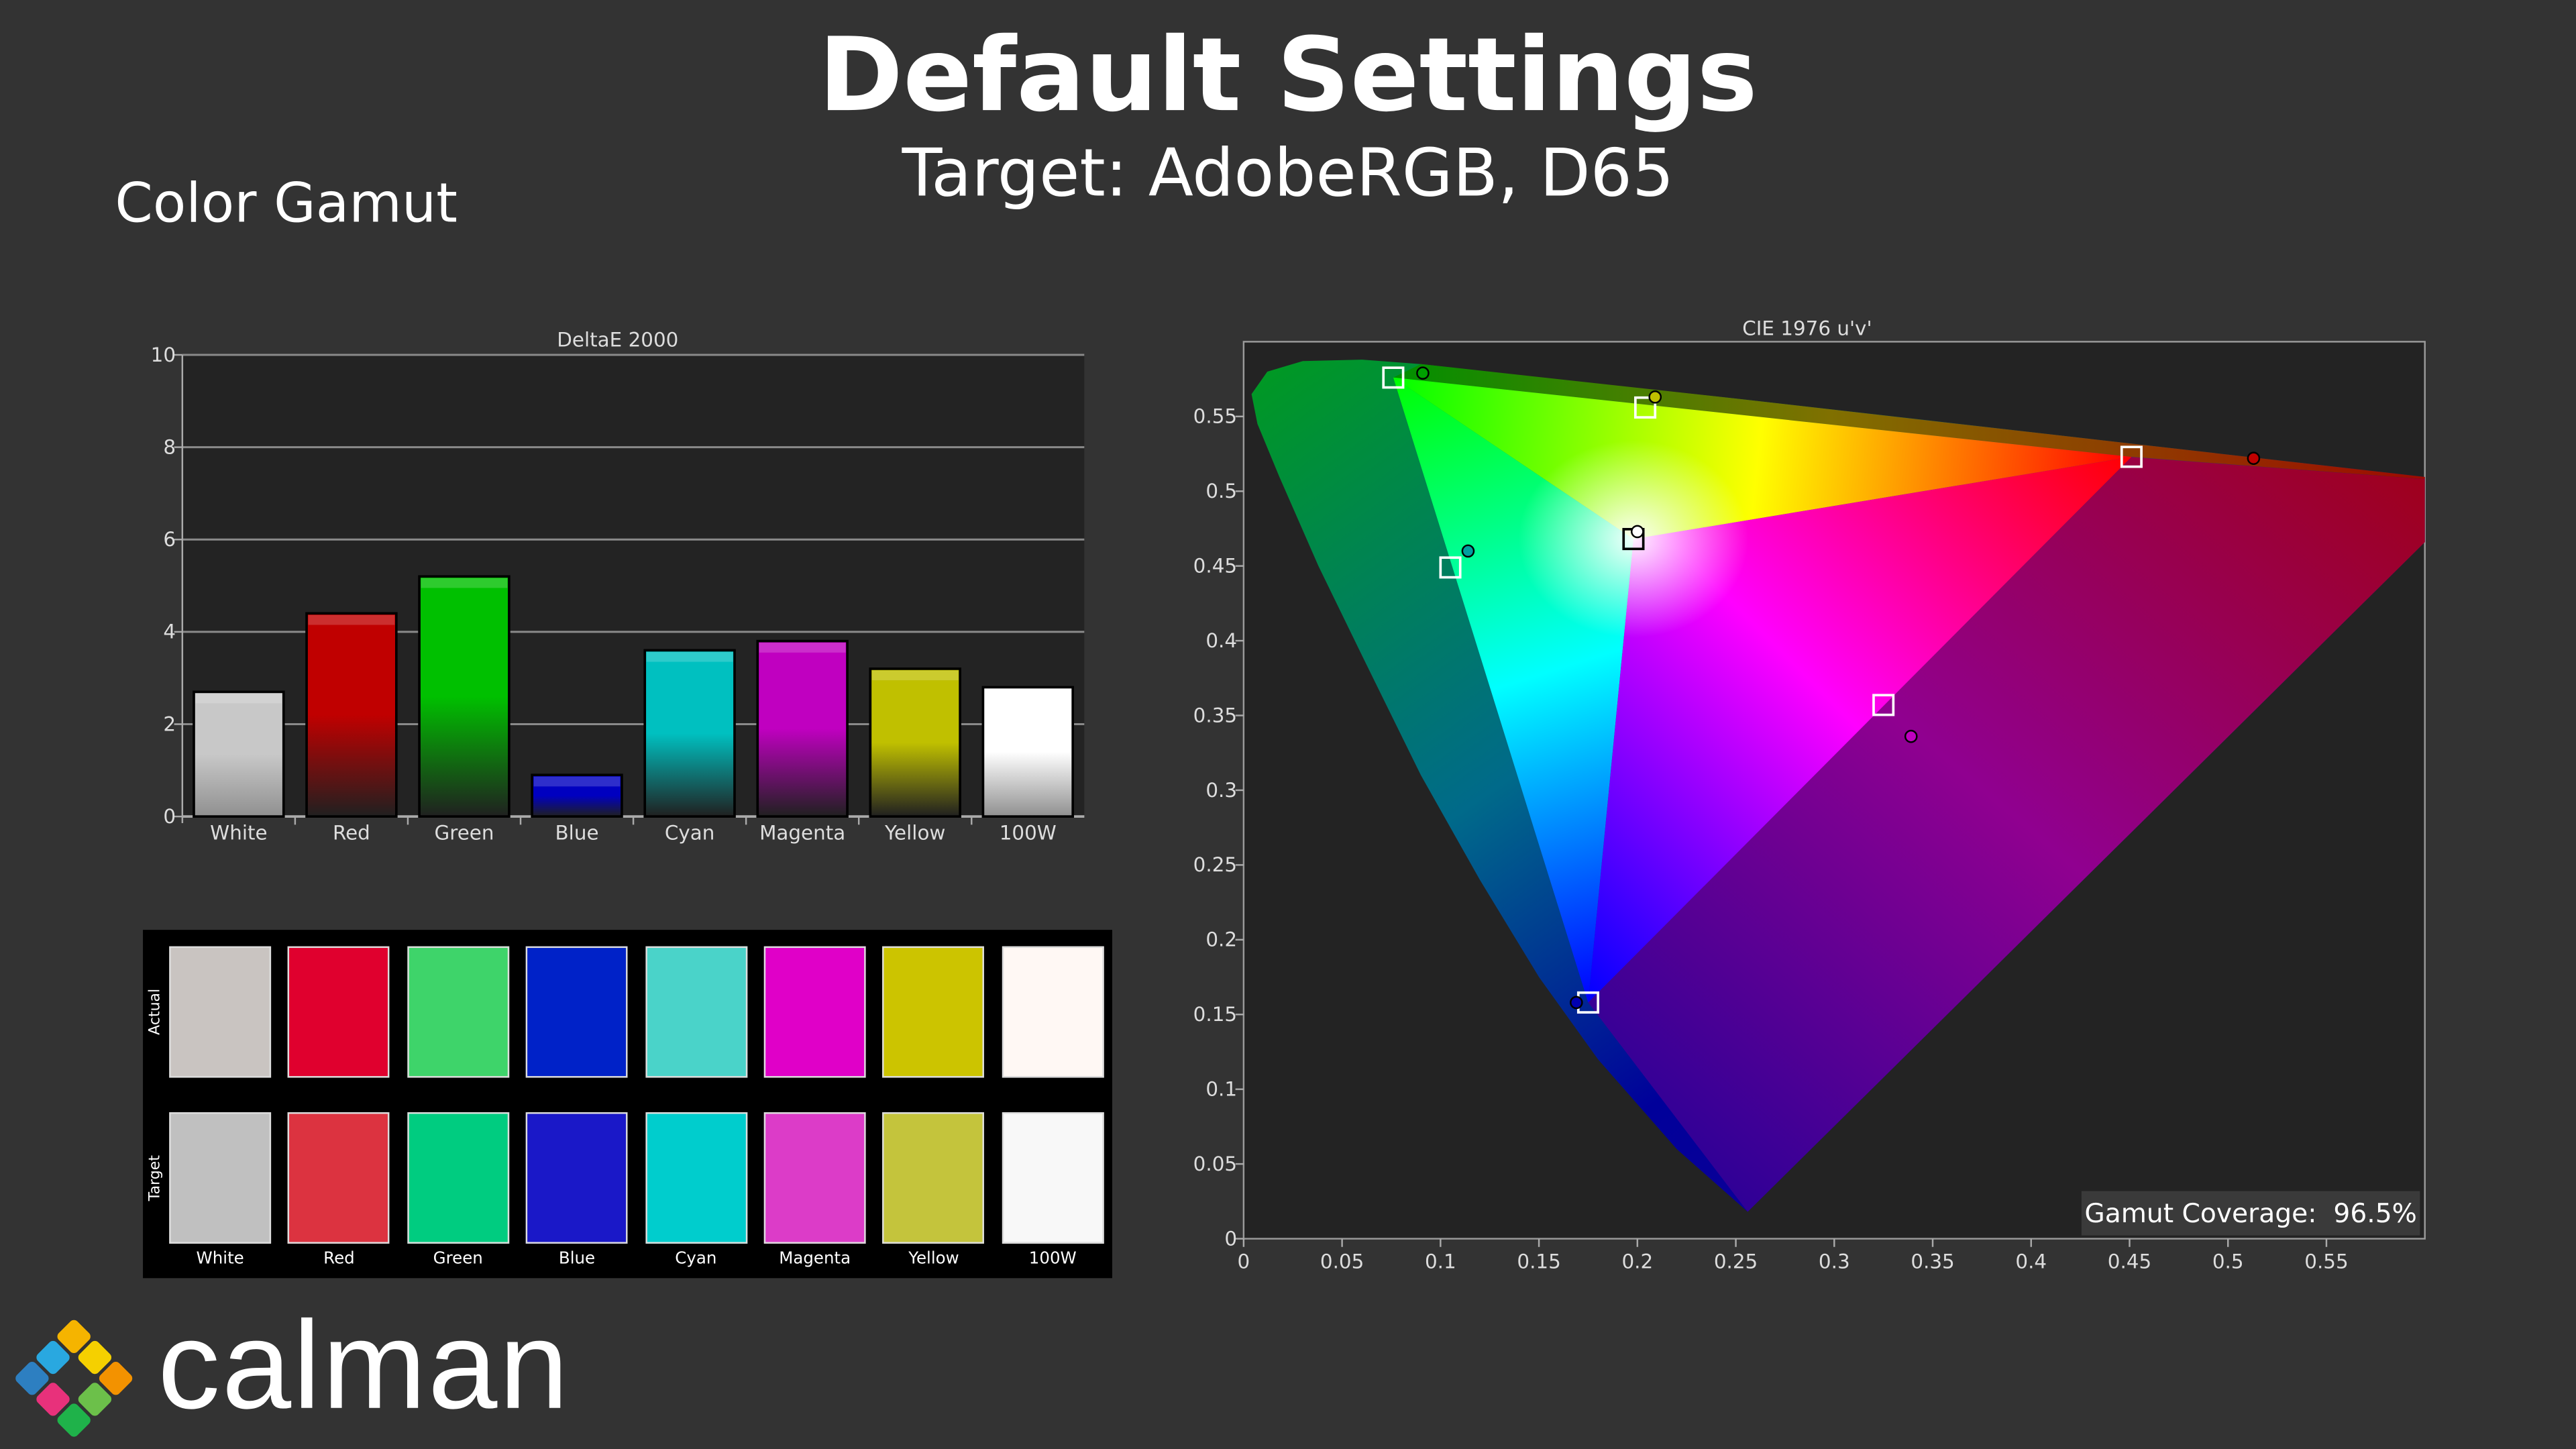  I want to click on x-tick-label: 0.1, so click(1440, 1261).